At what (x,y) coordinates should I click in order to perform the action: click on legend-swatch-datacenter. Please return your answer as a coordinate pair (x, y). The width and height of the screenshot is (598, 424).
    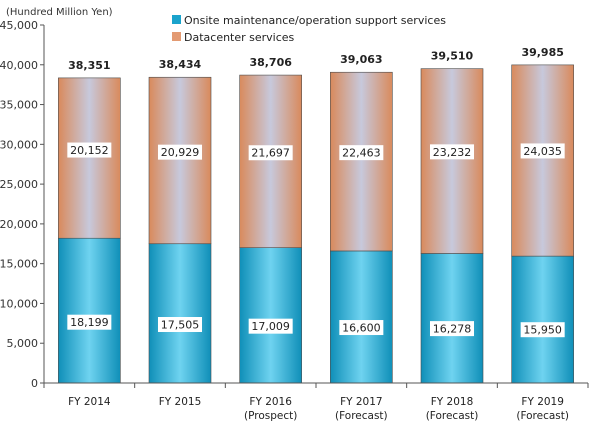
    Looking at the image, I should click on (176, 36).